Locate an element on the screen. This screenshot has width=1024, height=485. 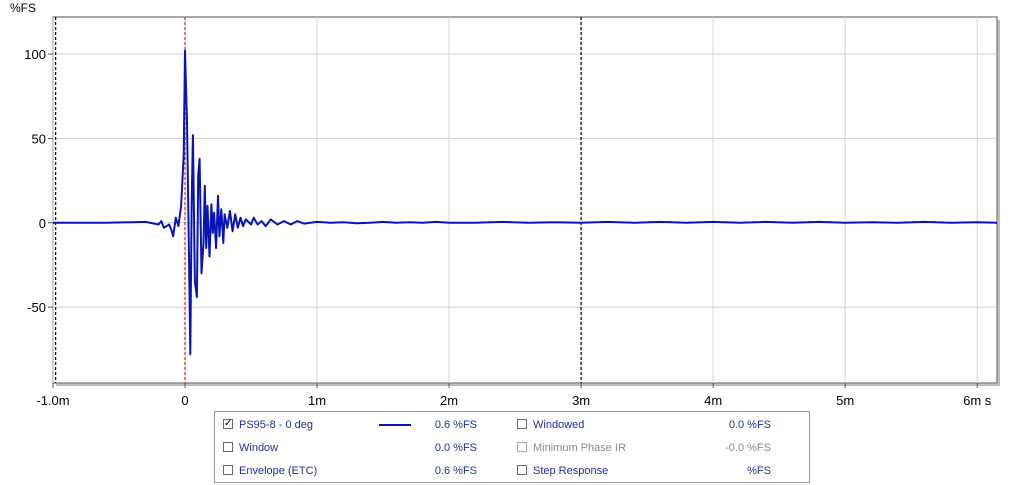
legend-item: Step Response %FS is located at coordinates (644, 471).